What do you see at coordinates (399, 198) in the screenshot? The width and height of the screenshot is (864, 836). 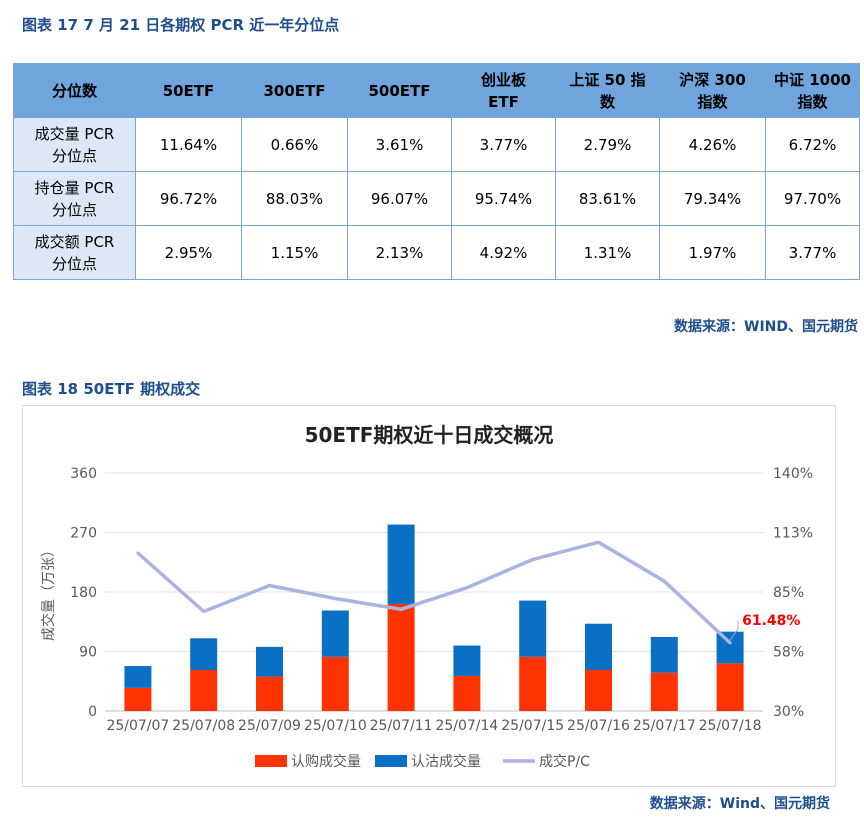 I see `table-cell: 96.07%` at bounding box center [399, 198].